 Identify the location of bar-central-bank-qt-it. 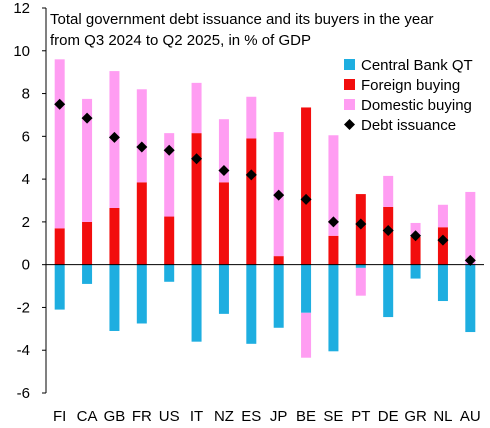
(196, 303).